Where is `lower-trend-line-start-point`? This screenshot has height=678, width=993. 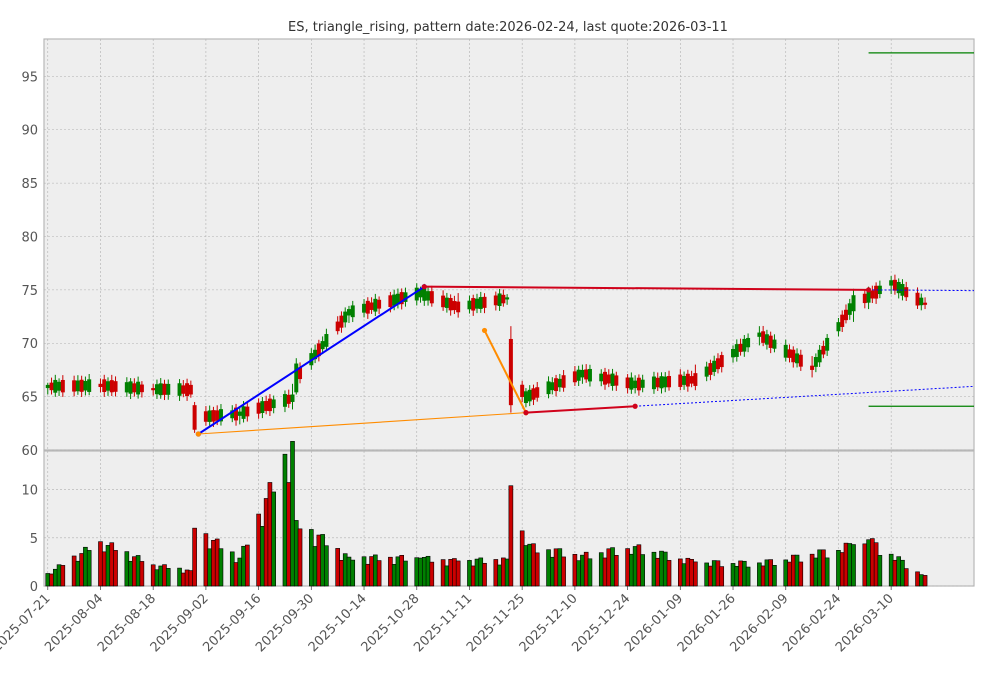
lower-trend-line-start-point is located at coordinates (526, 413).